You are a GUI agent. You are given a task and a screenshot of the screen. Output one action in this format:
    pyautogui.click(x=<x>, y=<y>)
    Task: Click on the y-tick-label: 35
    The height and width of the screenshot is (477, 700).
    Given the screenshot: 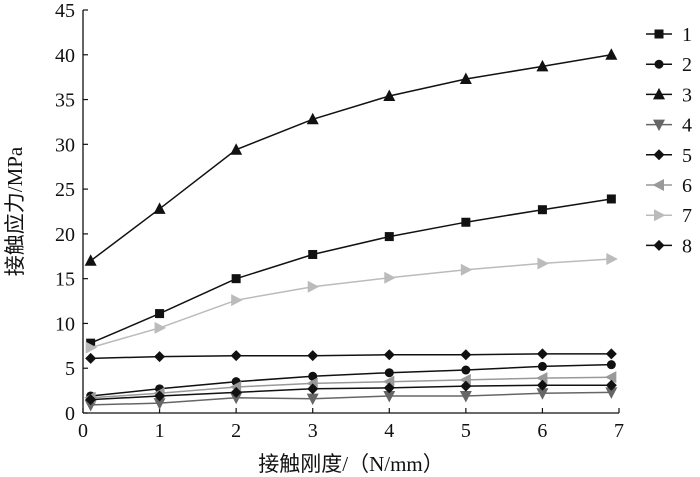 What is the action you would take?
    pyautogui.click(x=65, y=101)
    